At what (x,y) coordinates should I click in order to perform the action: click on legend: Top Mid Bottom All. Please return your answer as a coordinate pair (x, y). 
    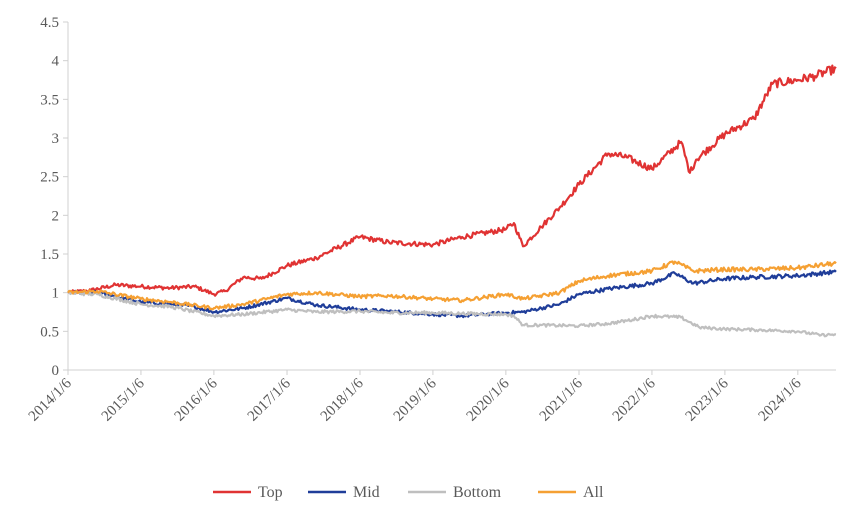
    Looking at the image, I should click on (408, 492).